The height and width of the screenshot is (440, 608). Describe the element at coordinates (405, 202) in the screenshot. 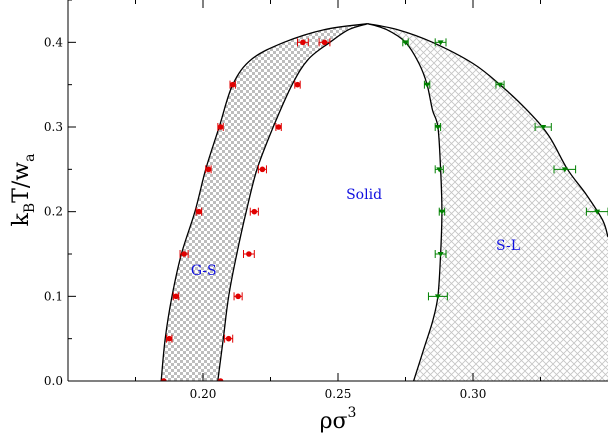

I see `sl-left-boundary` at that location.